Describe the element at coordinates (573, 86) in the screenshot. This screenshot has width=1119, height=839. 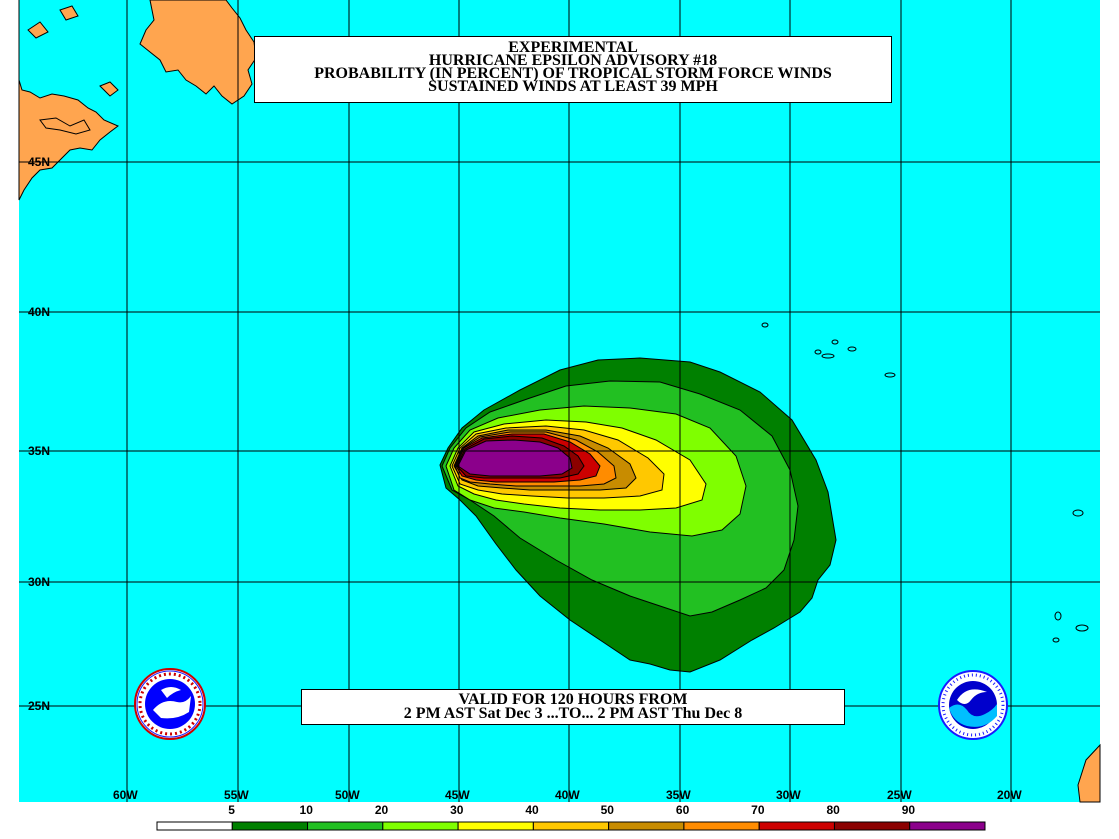
I see `title-line-4: SUSTAINED WINDS AT LEAST 39 MPH` at that location.